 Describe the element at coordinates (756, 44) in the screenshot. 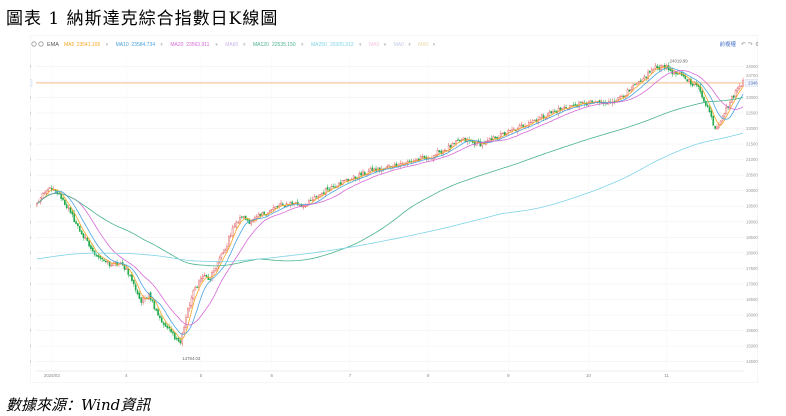

I see `settings-icon: ⚙` at that location.